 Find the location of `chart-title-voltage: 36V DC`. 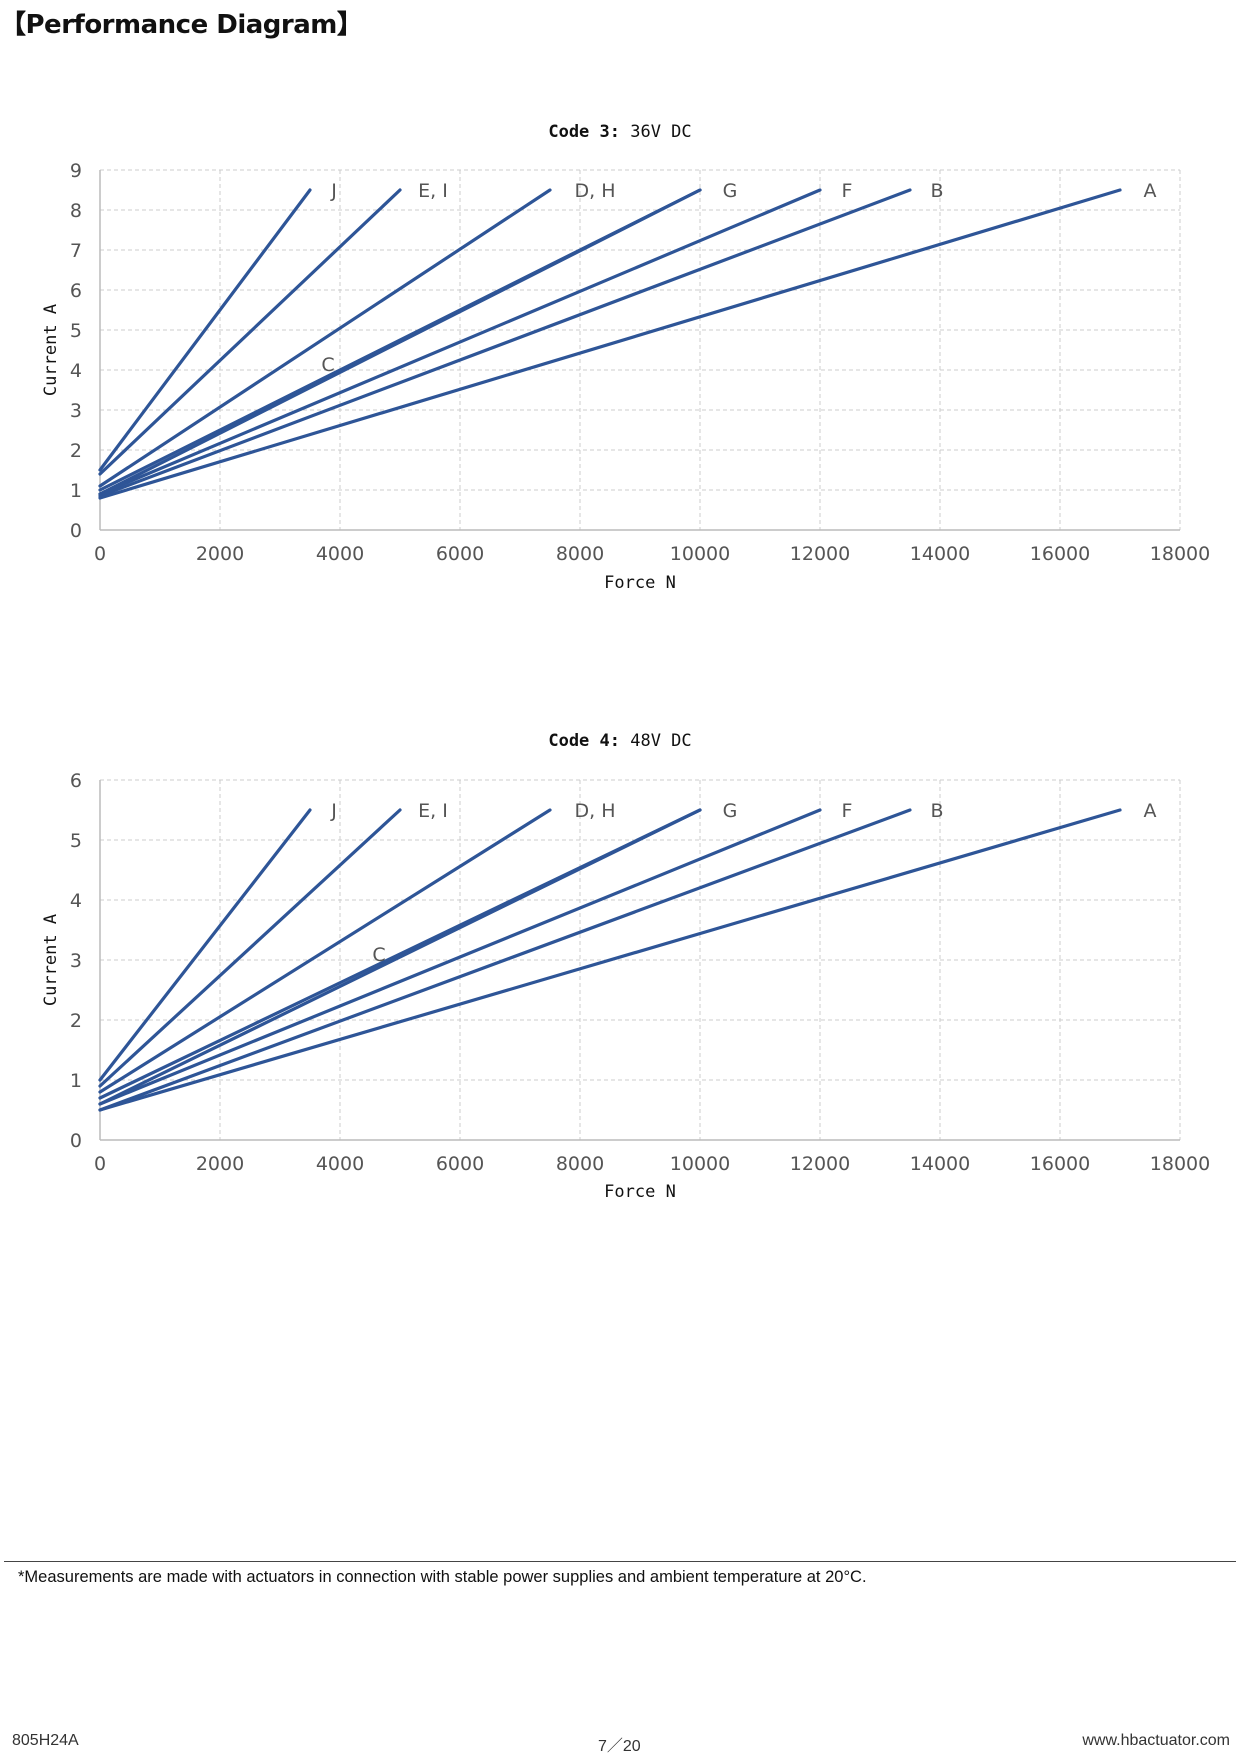

chart-title-voltage: 36V DC is located at coordinates (656, 132).